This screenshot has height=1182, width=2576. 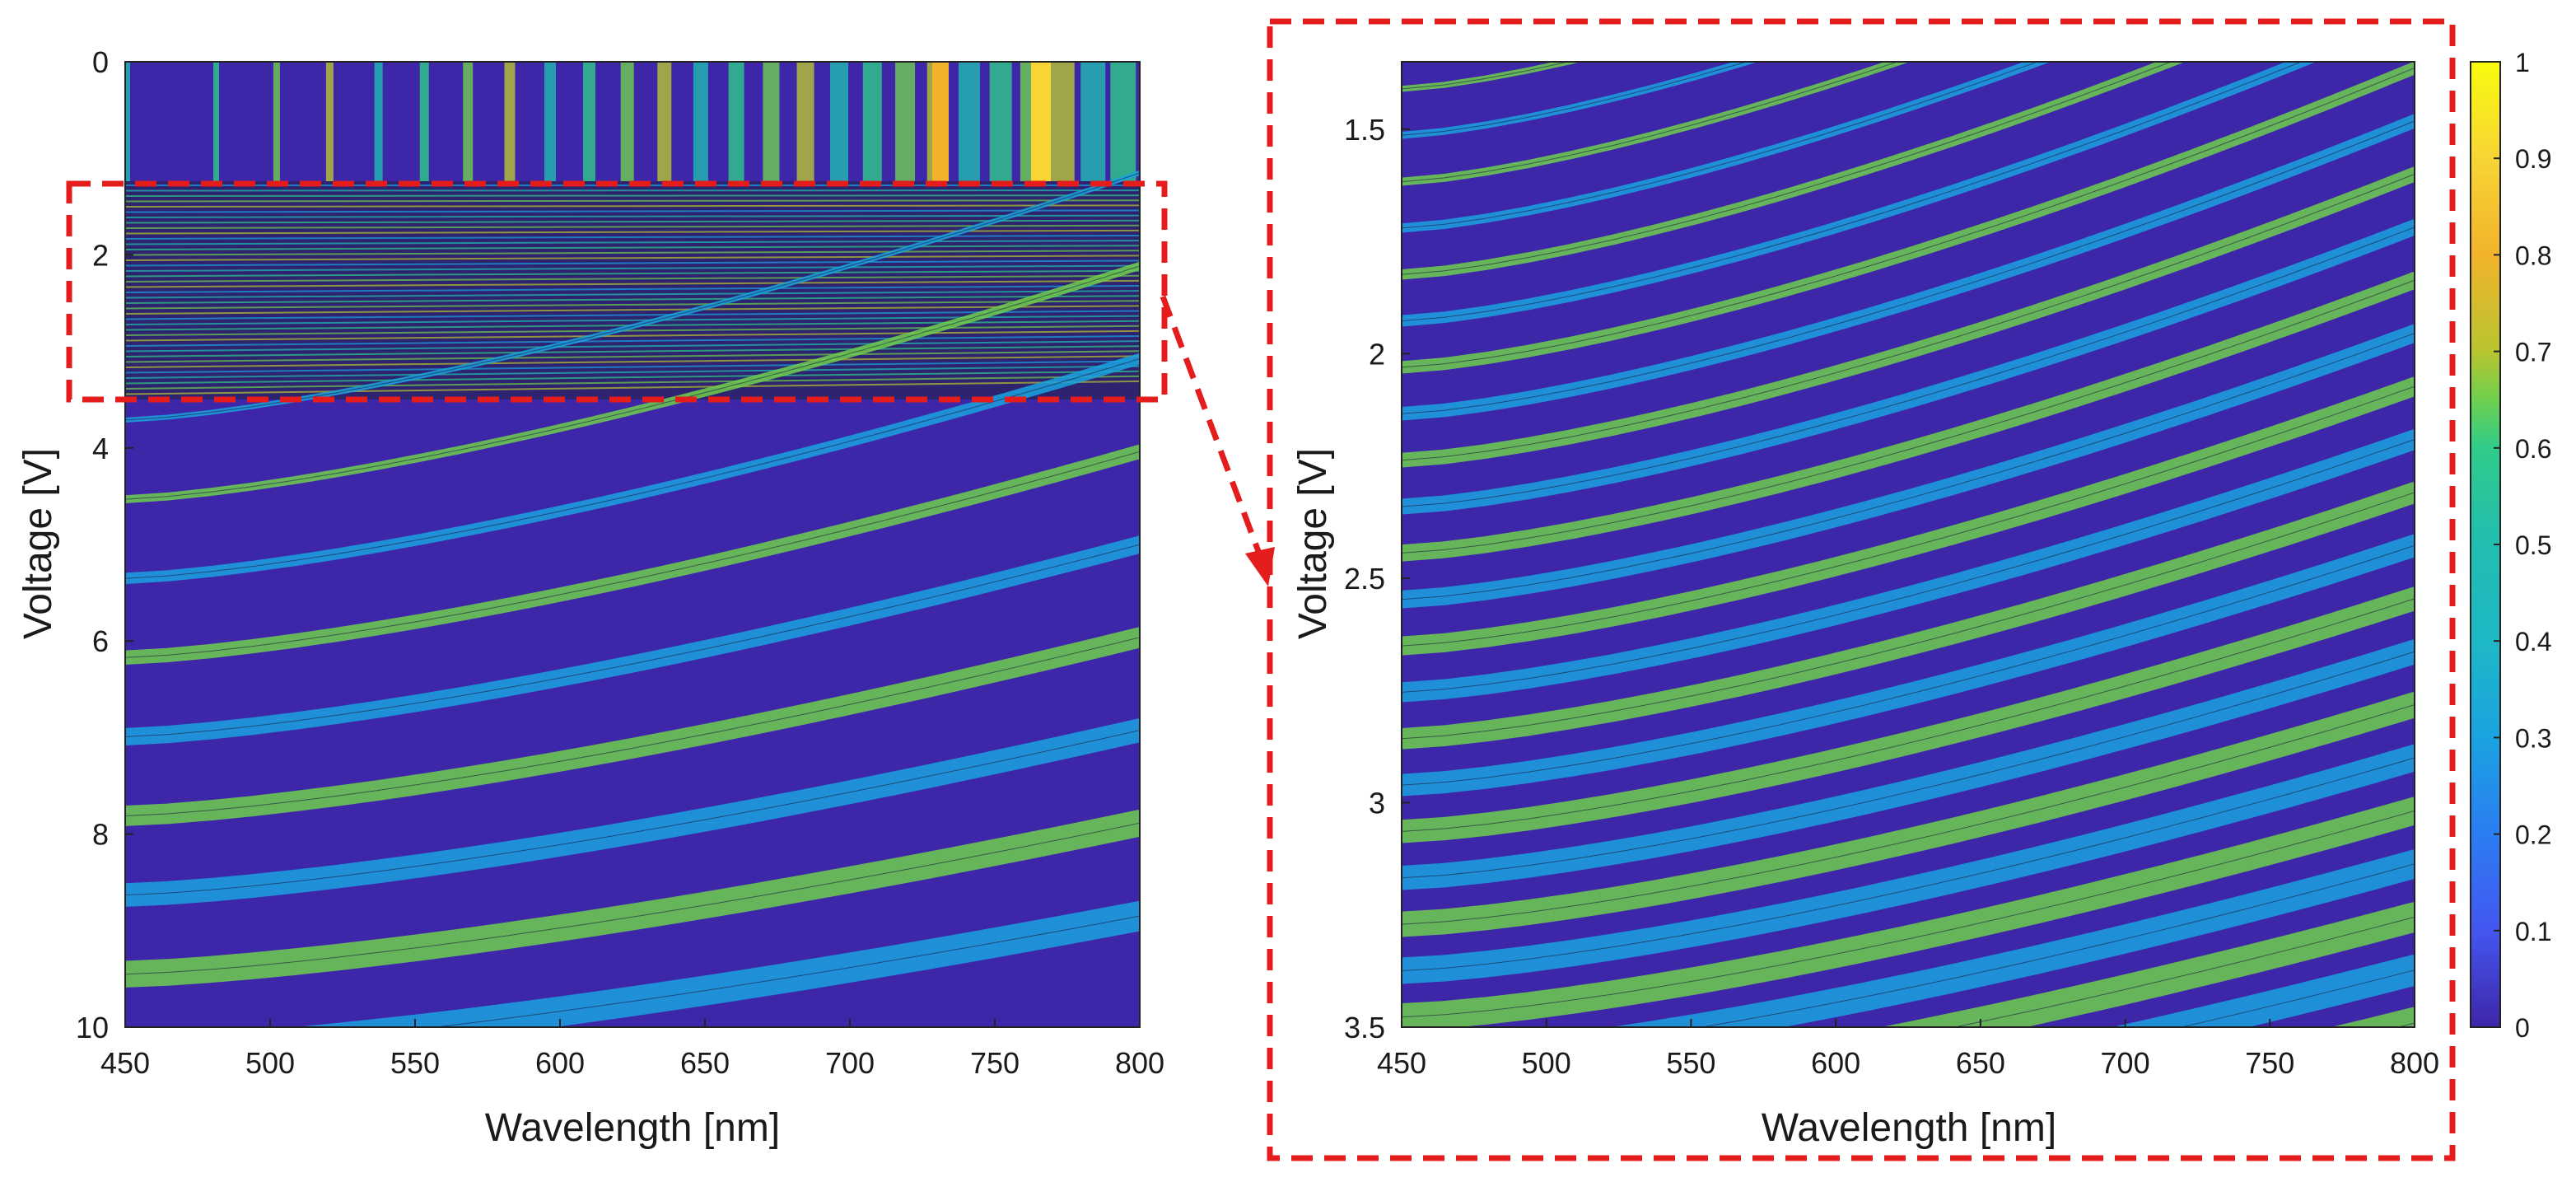 I want to click on left-zoom-highlight-box, so click(x=617, y=291).